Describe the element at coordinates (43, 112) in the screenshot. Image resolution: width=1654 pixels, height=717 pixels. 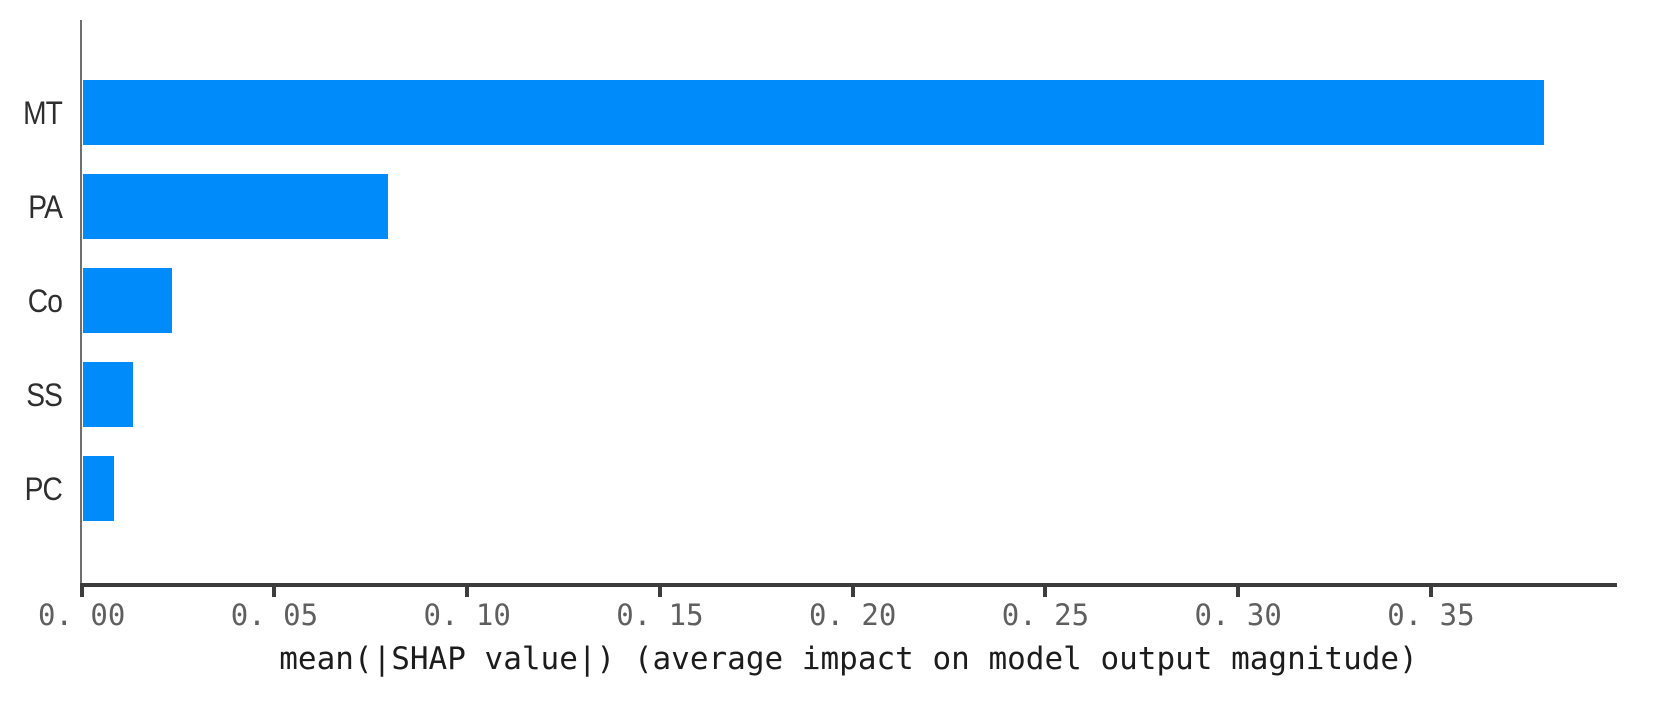
I see `category-label-mt: MT` at that location.